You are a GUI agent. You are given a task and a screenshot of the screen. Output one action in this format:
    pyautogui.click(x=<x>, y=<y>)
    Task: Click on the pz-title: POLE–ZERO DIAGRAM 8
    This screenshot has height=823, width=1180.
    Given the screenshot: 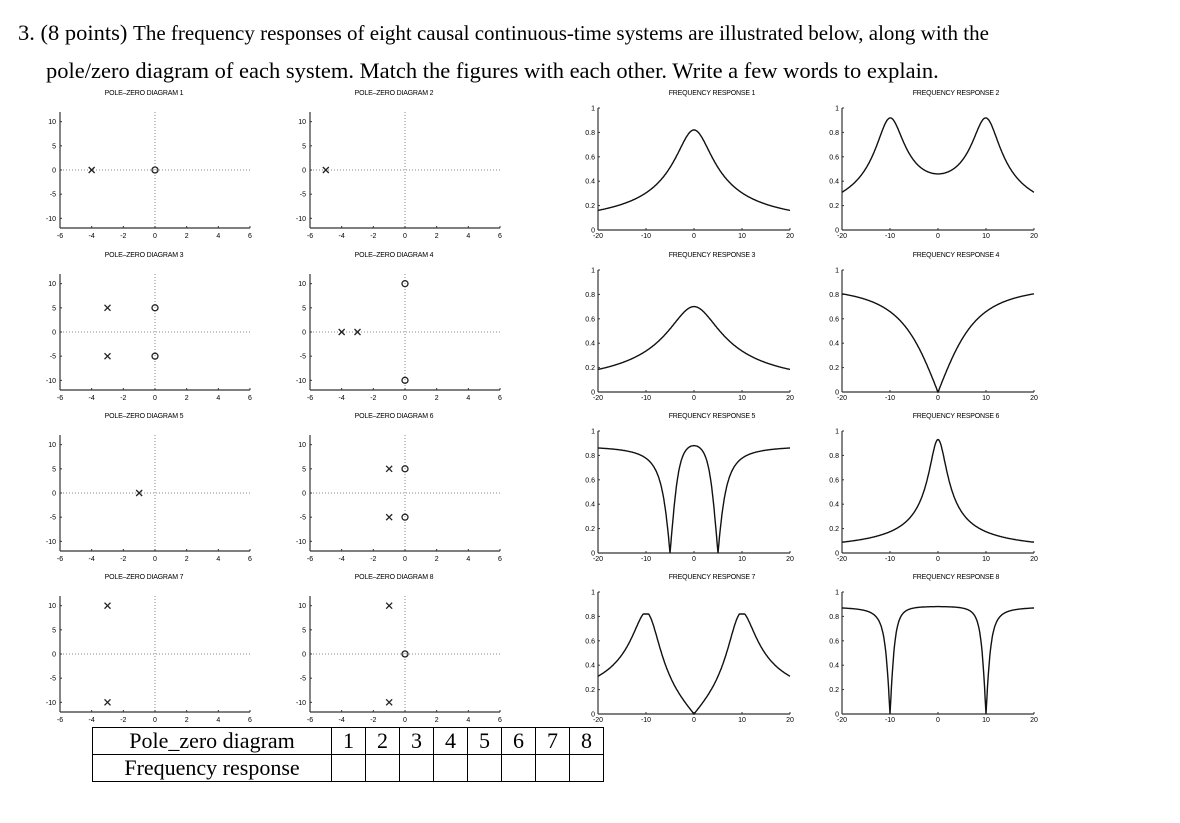 What is the action you would take?
    pyautogui.click(x=394, y=577)
    